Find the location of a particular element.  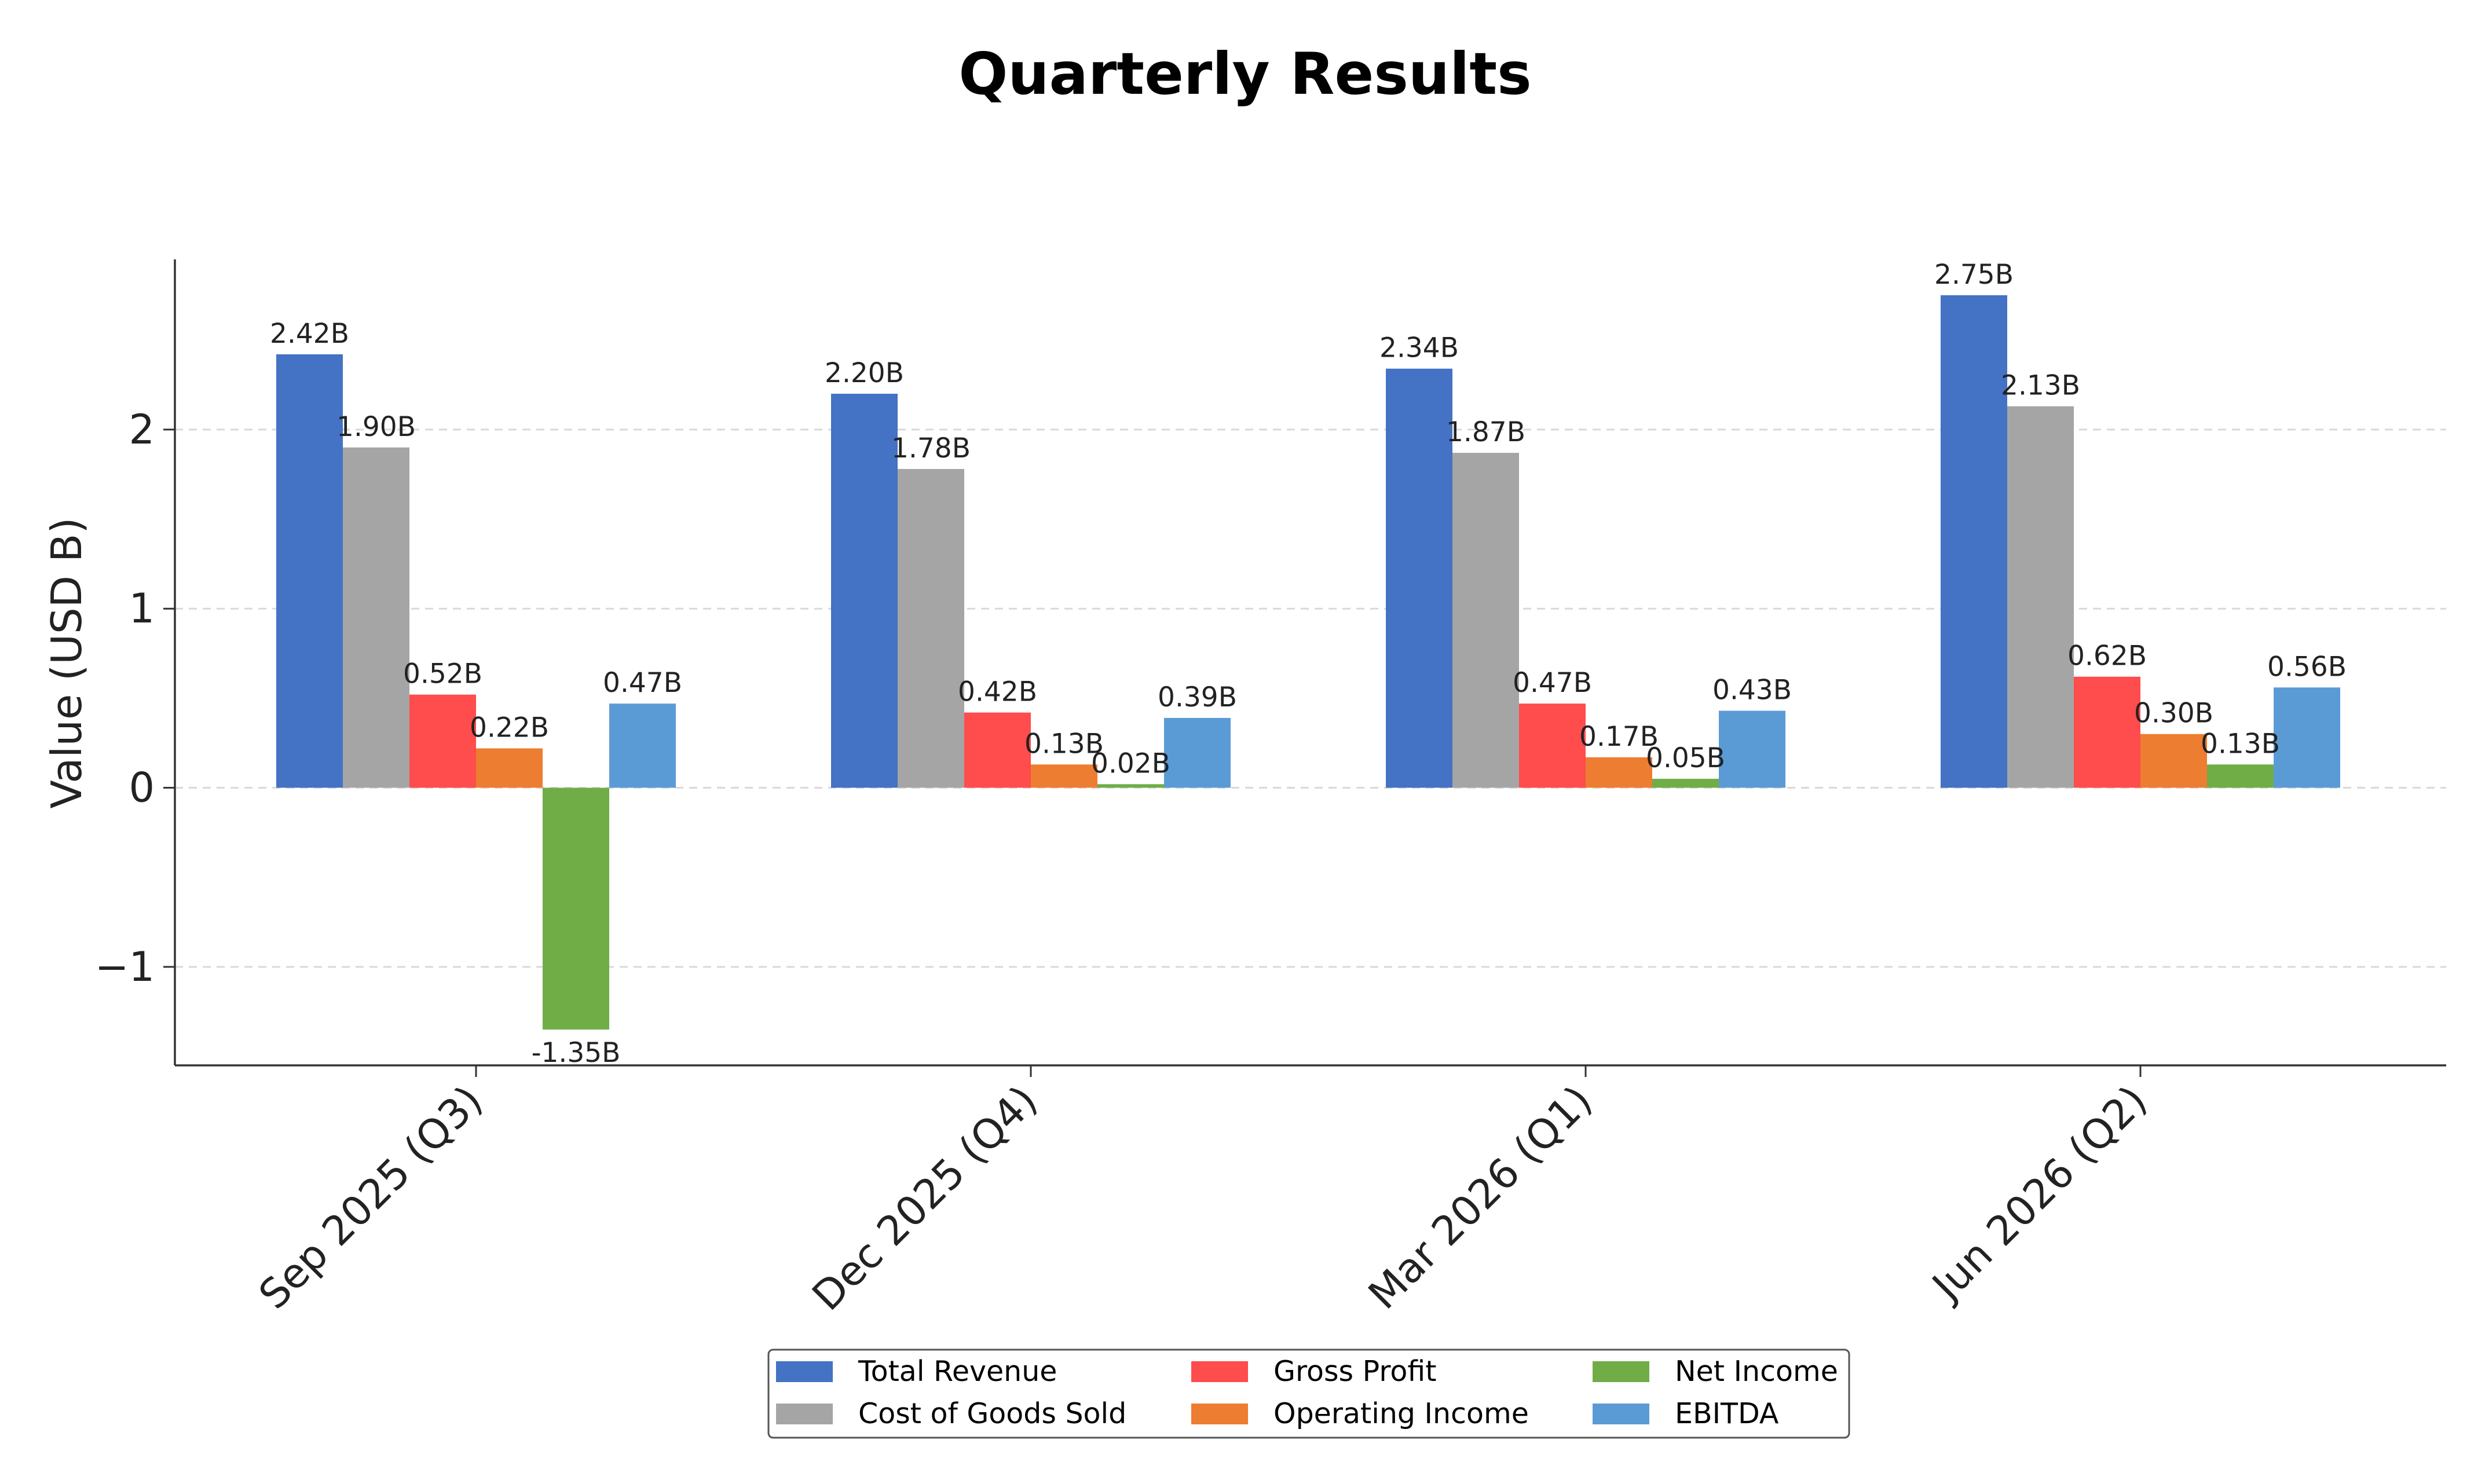

data-label: 1.87B is located at coordinates (1485, 432).